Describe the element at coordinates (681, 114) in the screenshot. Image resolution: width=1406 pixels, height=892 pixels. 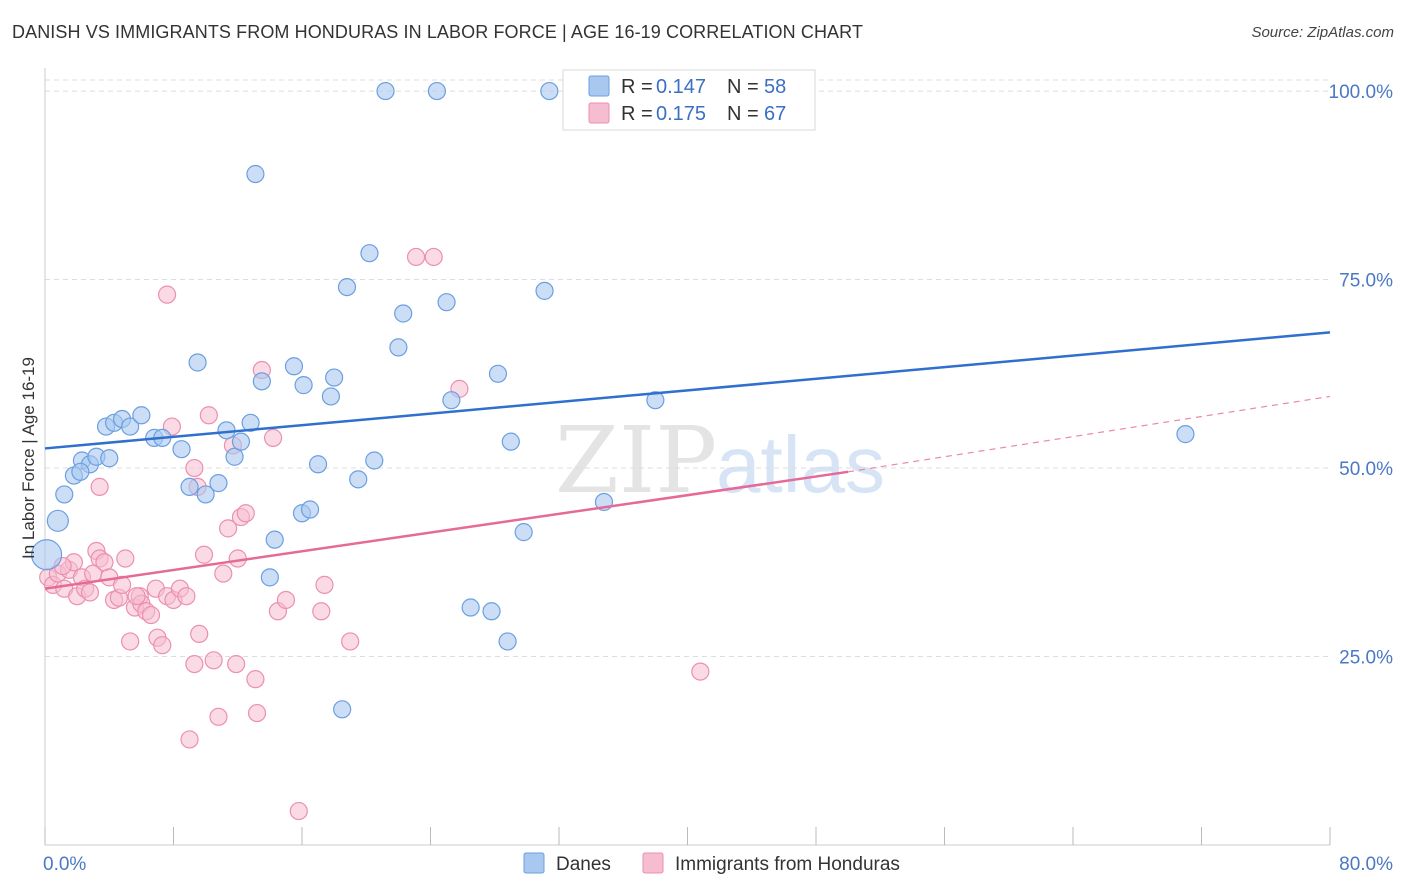
I see `legend-honduras-r-value: 0.175` at that location.